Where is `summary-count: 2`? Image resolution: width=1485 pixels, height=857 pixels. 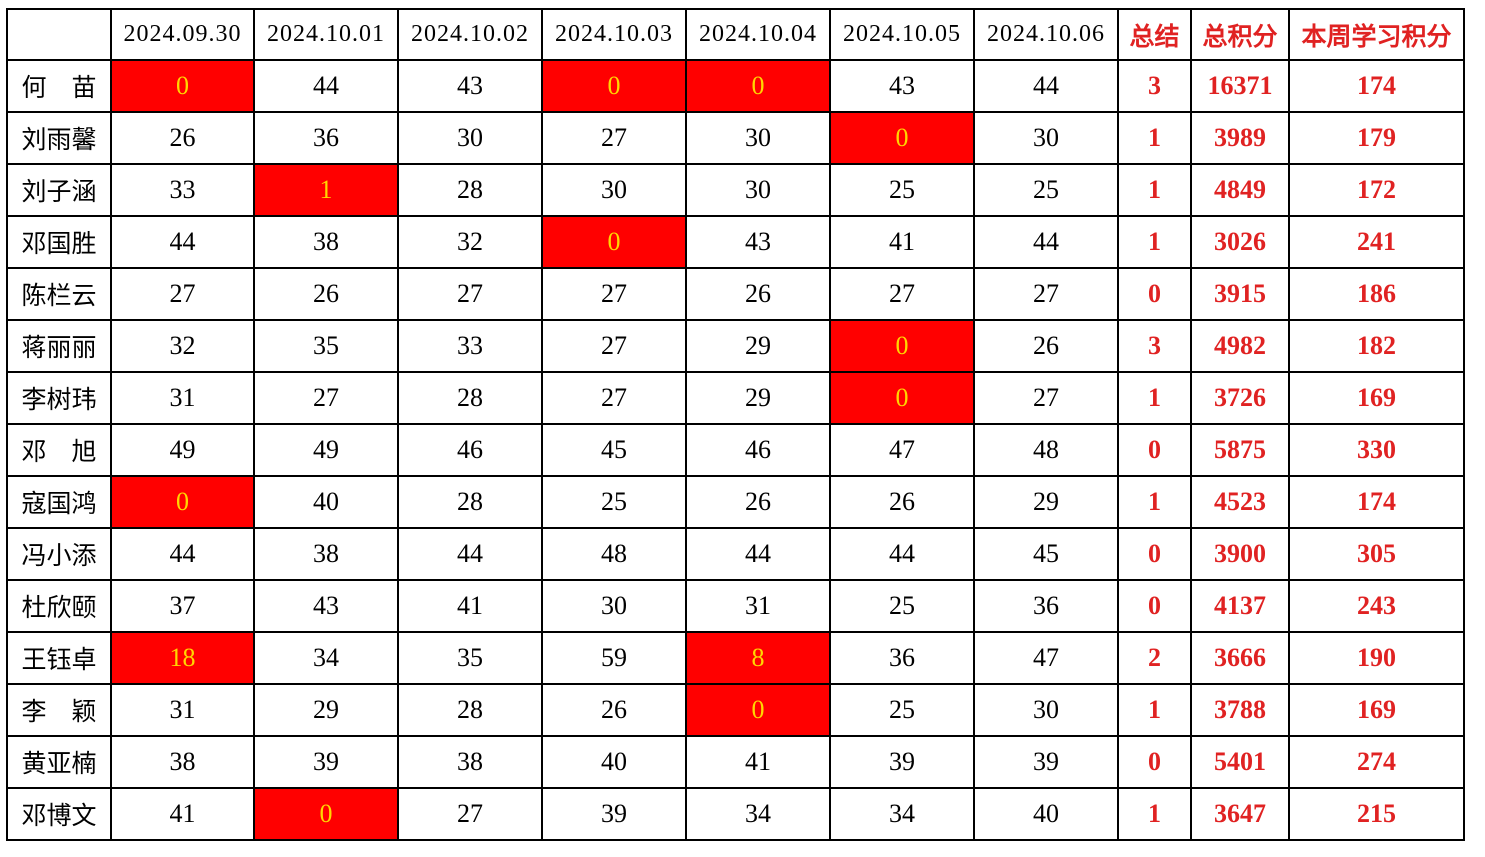 summary-count: 2 is located at coordinates (1154, 658).